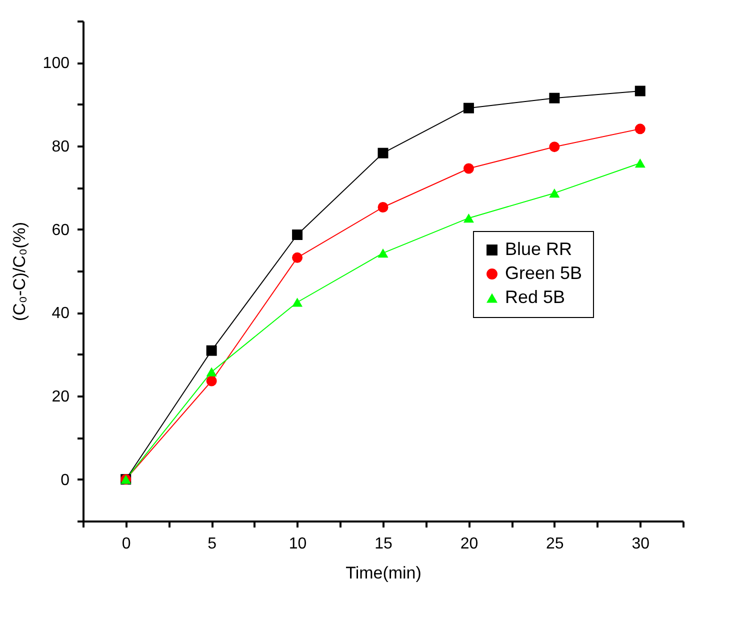 Image resolution: width=750 pixels, height=633 pixels. What do you see at coordinates (535, 297) in the screenshot?
I see `legend-label: Red 5B` at bounding box center [535, 297].